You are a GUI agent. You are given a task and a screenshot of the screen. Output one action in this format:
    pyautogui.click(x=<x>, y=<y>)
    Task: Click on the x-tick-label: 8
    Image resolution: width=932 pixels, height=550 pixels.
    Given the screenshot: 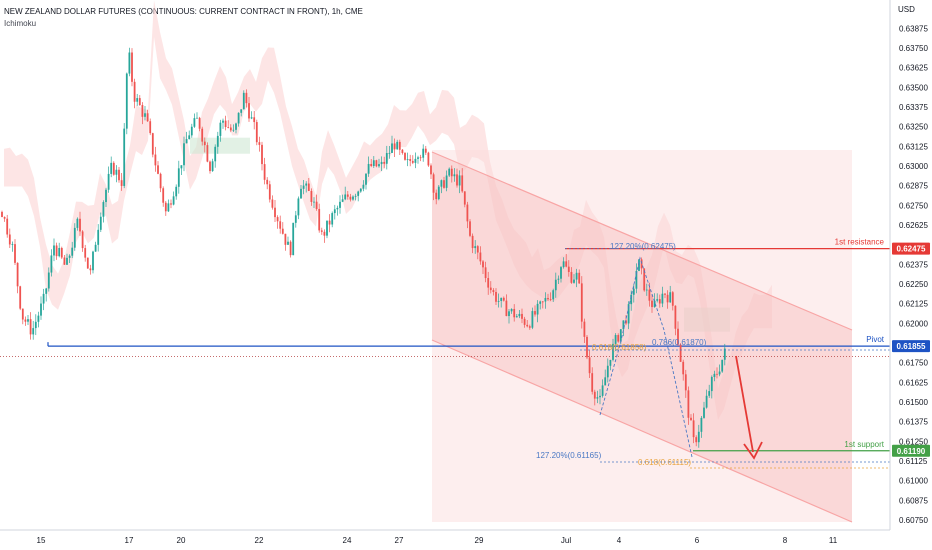 What is the action you would take?
    pyautogui.click(x=785, y=540)
    